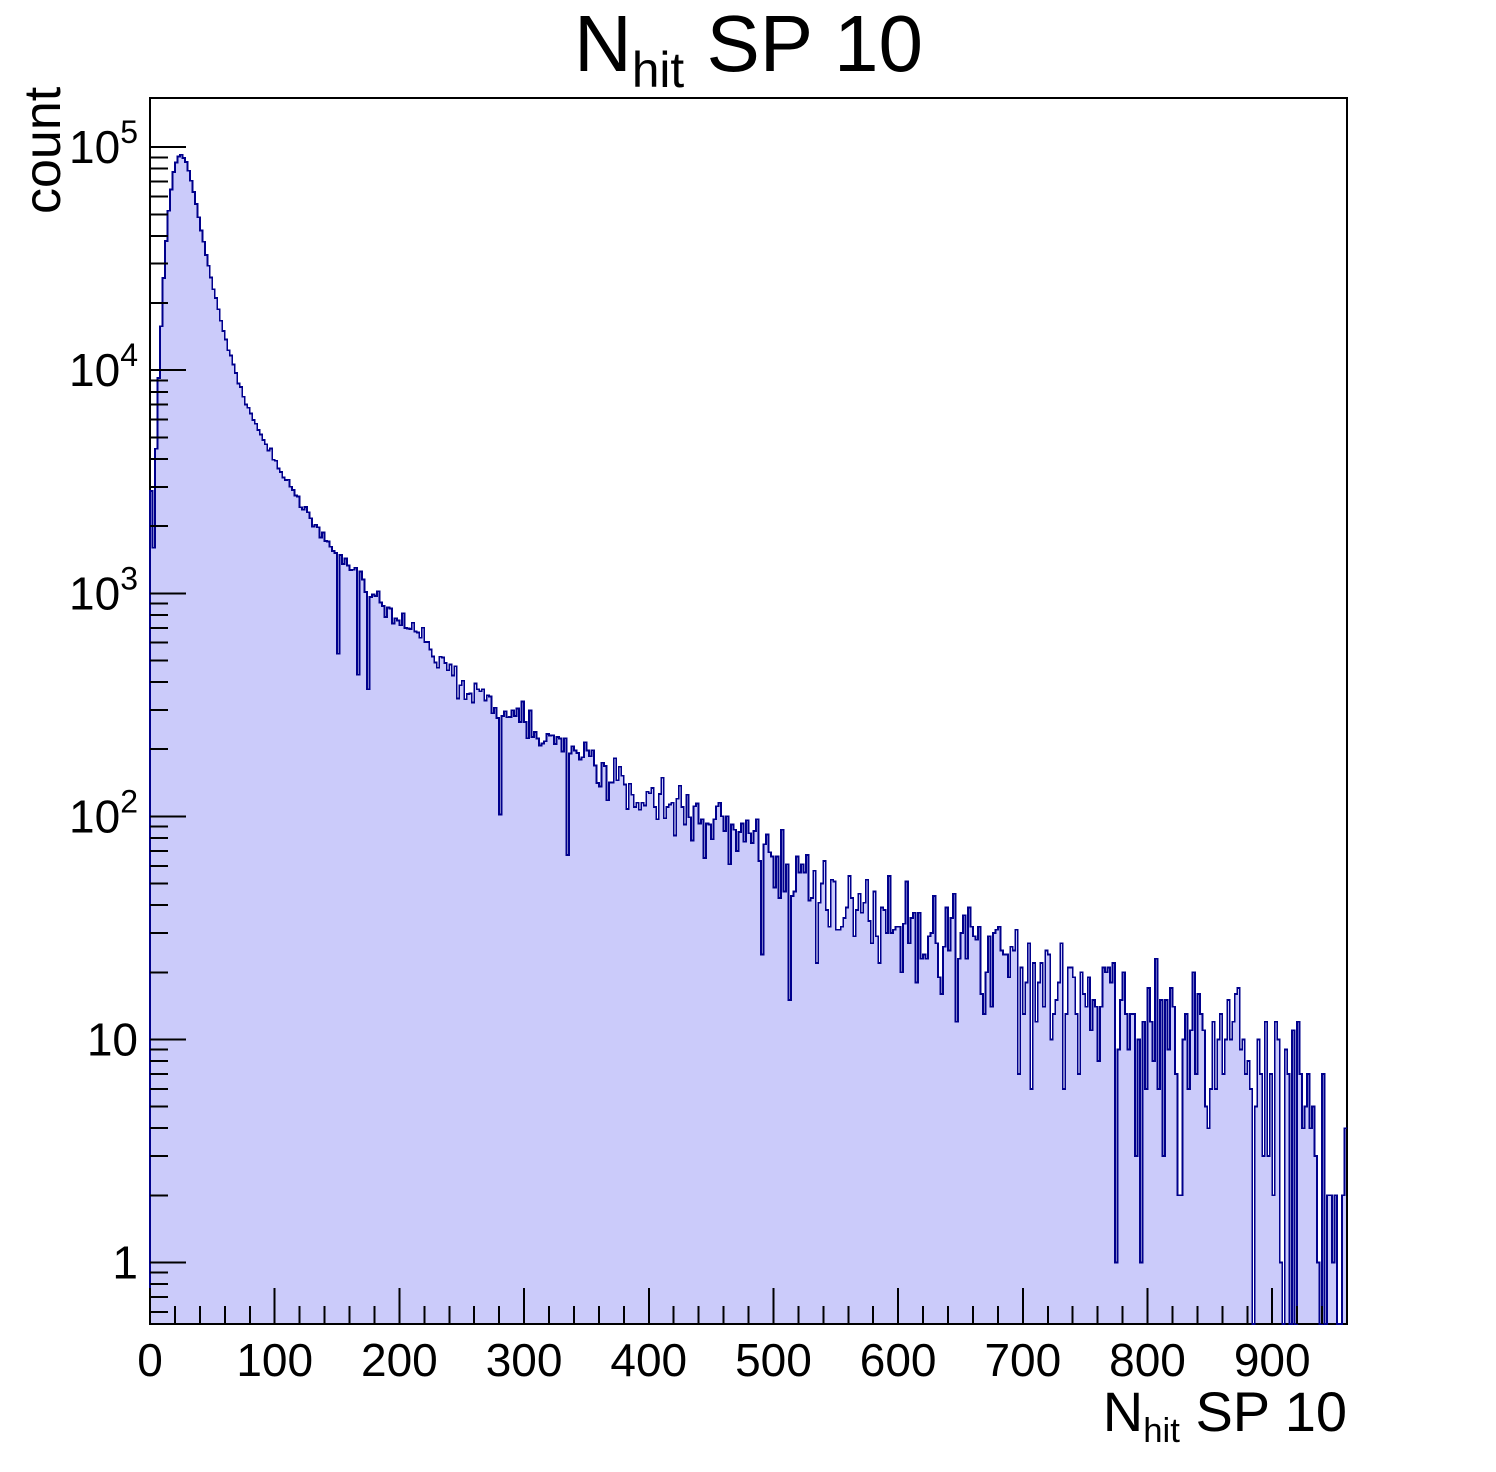 This screenshot has height=1472, width=1496. What do you see at coordinates (150, 1360) in the screenshot?
I see `x-tick-label: 0` at bounding box center [150, 1360].